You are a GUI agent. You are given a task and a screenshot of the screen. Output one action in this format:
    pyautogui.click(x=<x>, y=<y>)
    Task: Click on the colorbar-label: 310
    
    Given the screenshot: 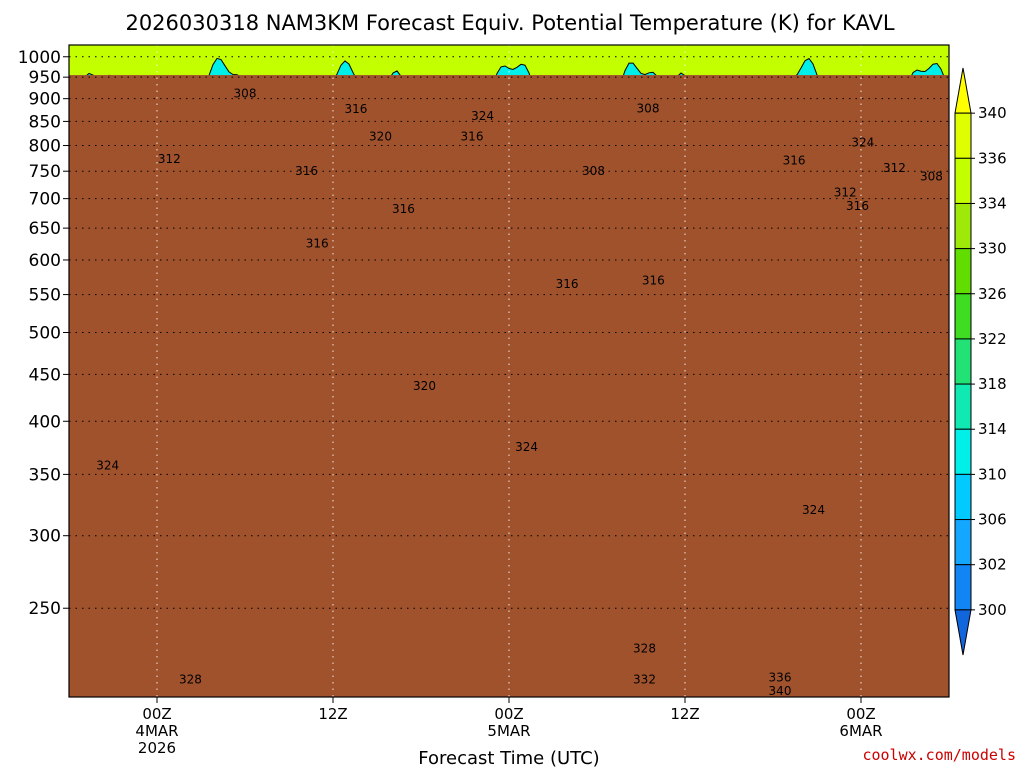 What is the action you would take?
    pyautogui.click(x=992, y=474)
    